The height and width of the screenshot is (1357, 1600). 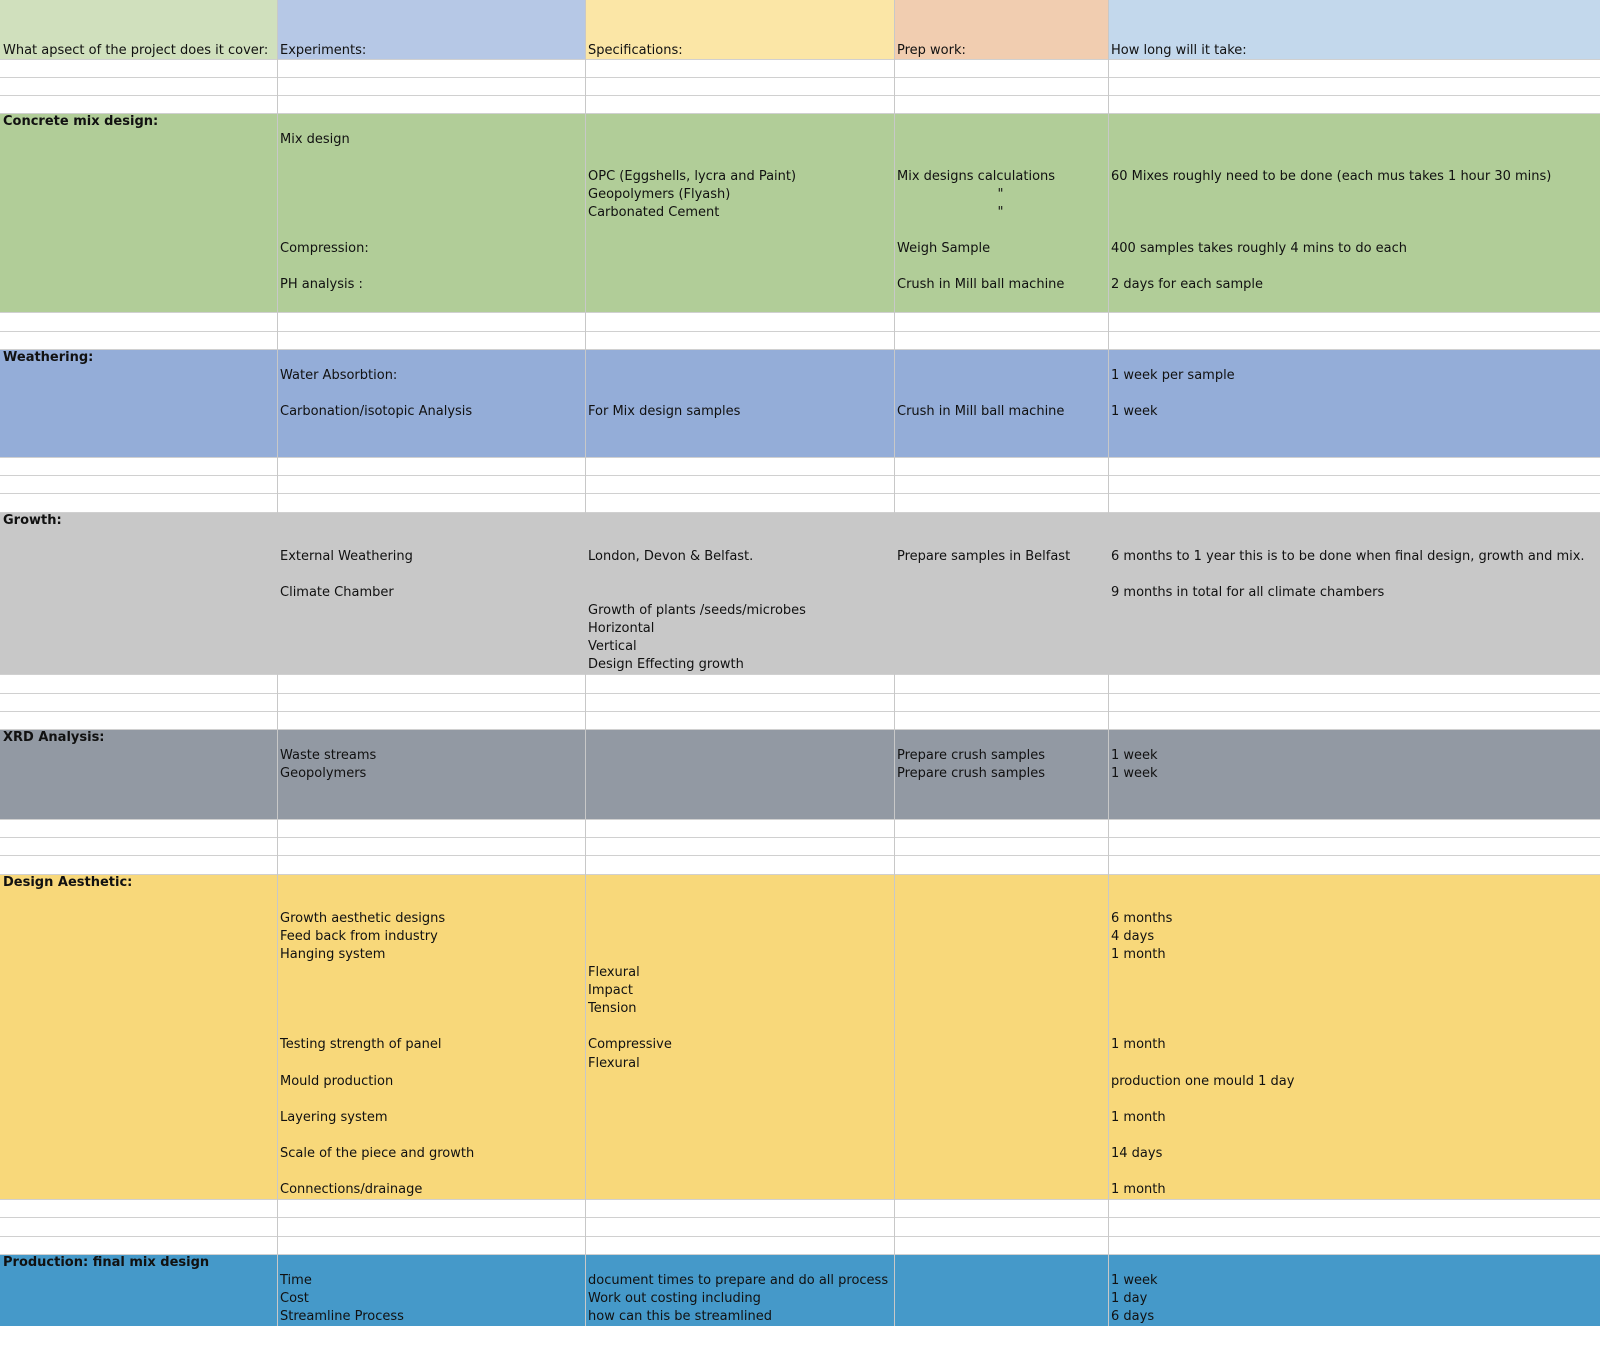 What do you see at coordinates (612, 647) in the screenshot?
I see `table-cell: Vertical` at bounding box center [612, 647].